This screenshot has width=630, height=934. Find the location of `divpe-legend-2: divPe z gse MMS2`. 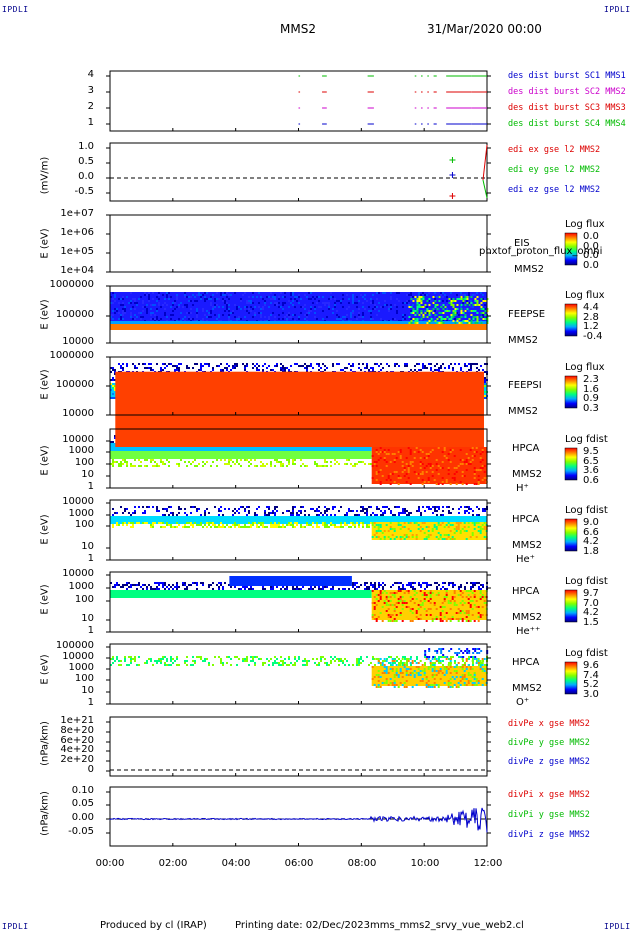

divpe-legend-2: divPe z gse MMS2 is located at coordinates (549, 762).